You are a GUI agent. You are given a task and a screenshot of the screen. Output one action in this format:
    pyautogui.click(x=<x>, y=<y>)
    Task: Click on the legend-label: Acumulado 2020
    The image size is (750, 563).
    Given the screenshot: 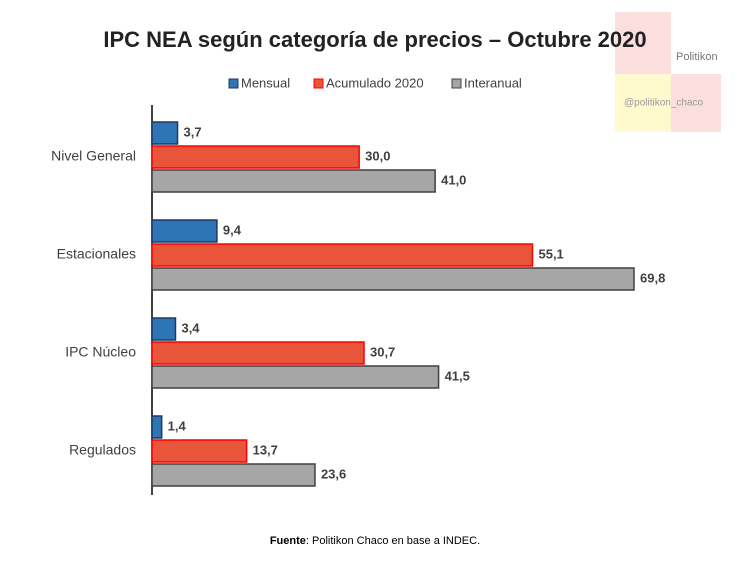 What is the action you would take?
    pyautogui.click(x=375, y=82)
    